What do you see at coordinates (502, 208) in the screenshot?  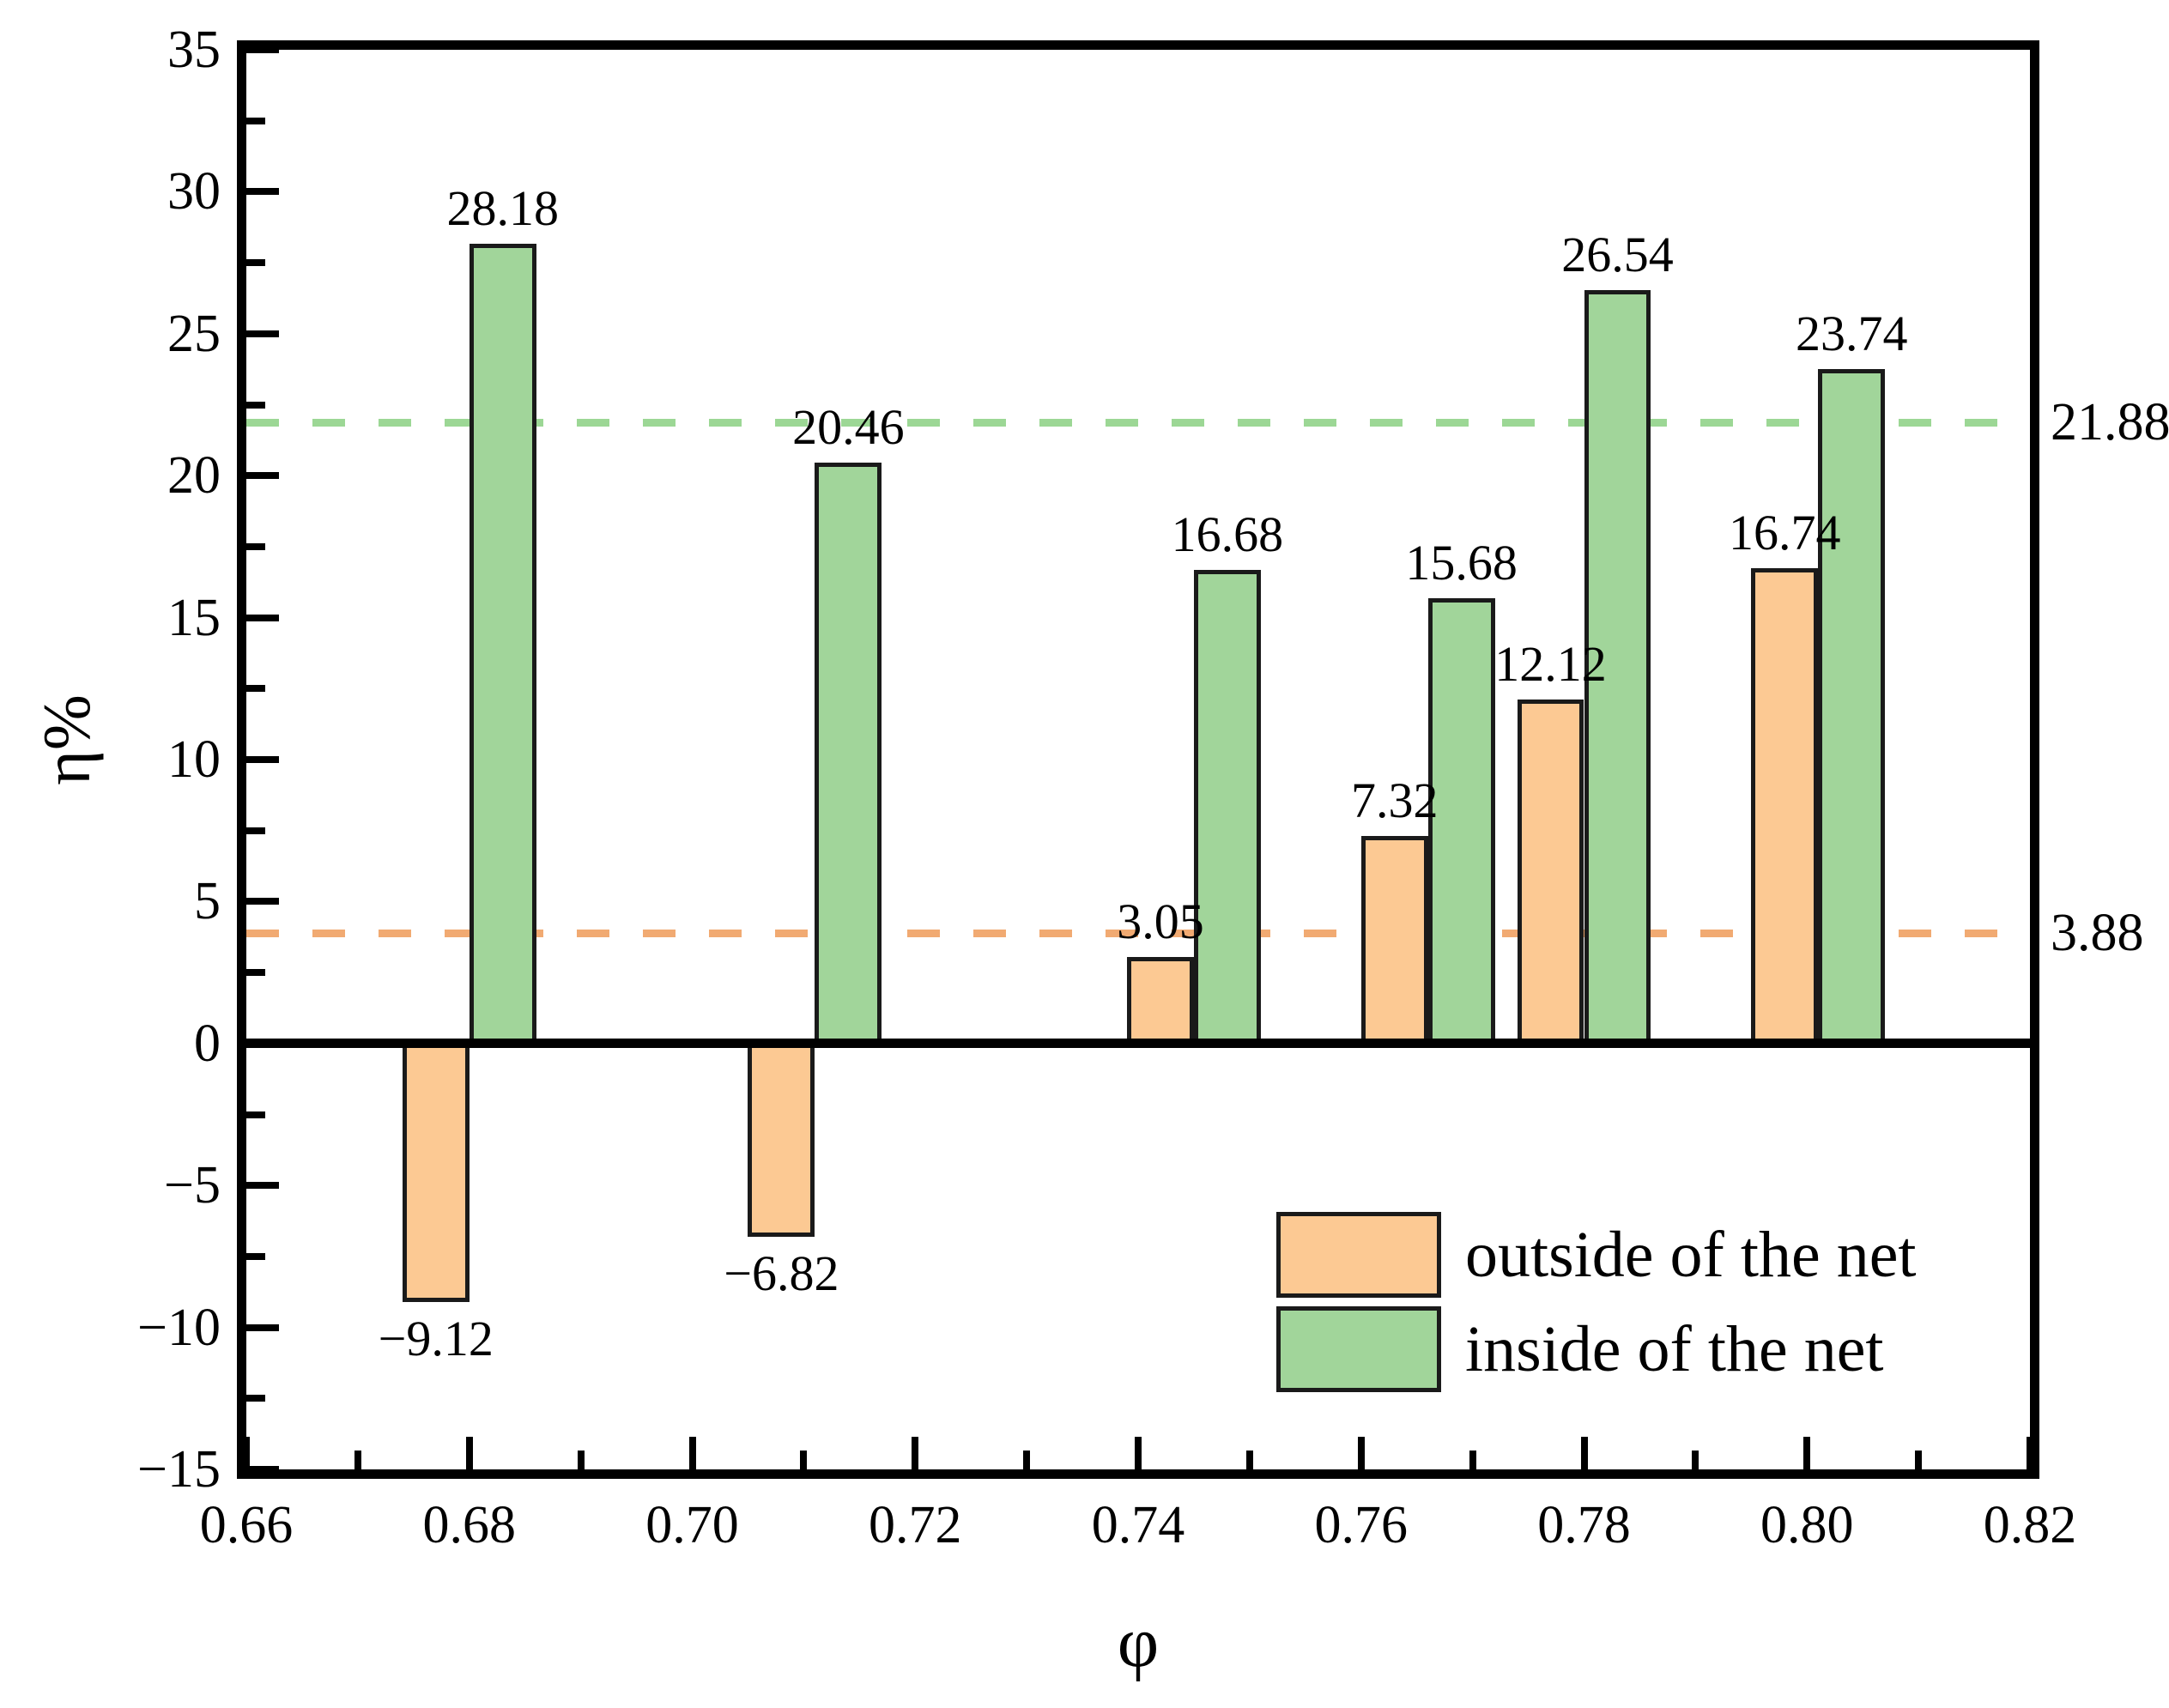 I see `bar-value-label: 28.18` at bounding box center [502, 208].